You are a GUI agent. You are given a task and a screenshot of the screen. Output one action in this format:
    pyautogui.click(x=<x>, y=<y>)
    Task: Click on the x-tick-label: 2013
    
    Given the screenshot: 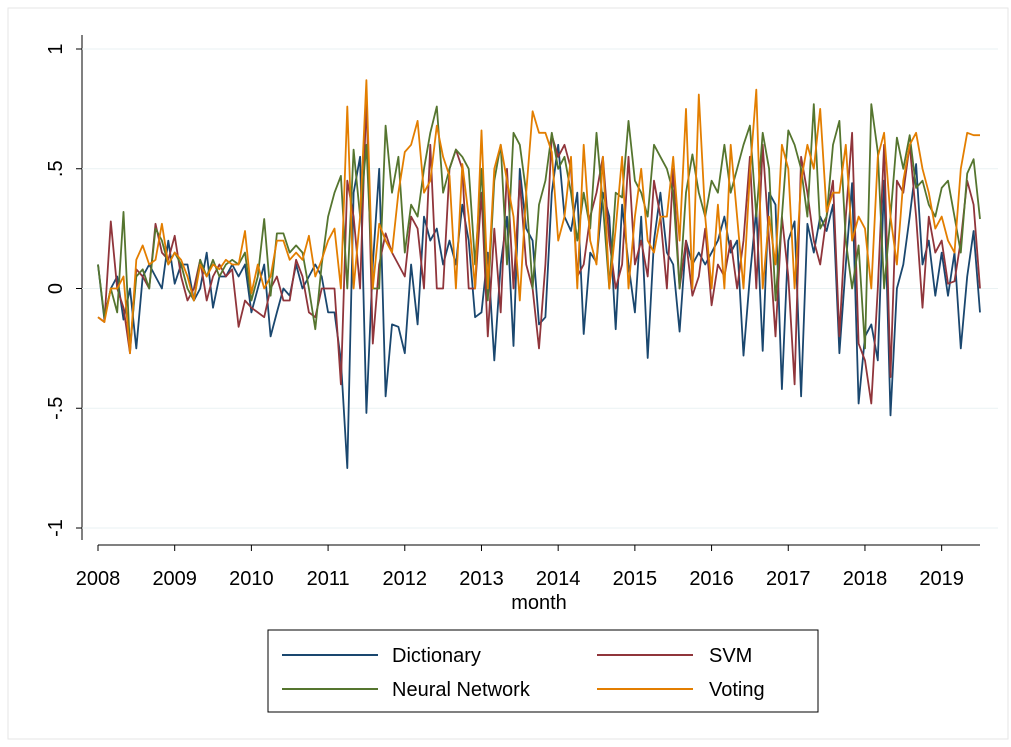 What is the action you would take?
    pyautogui.click(x=481, y=579)
    